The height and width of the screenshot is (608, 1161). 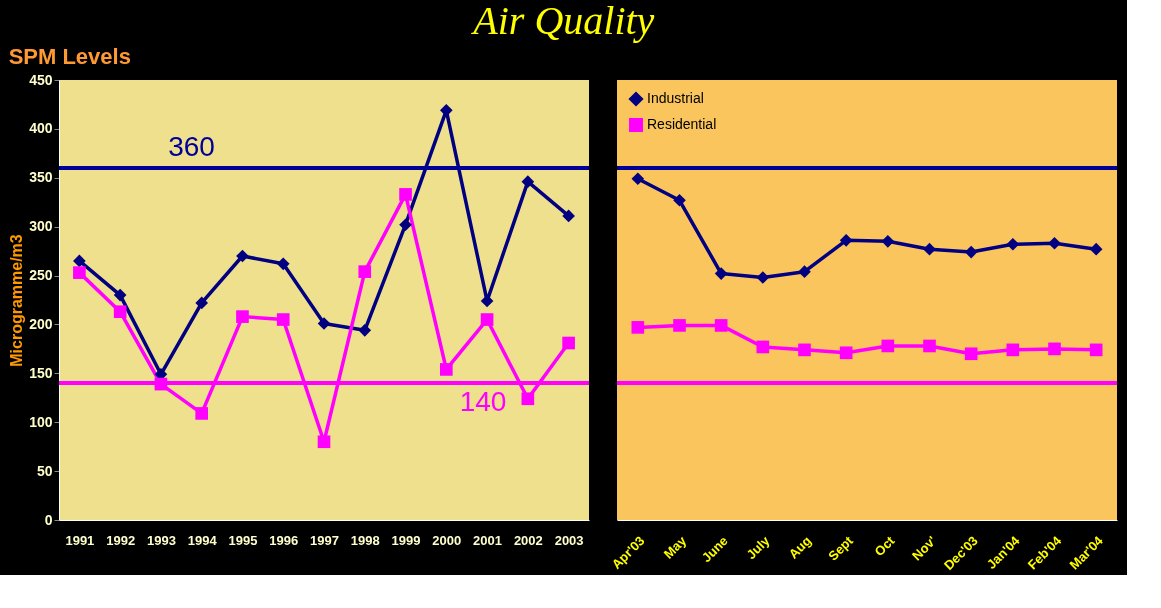 I want to click on y-tick-label: 0, so click(x=48, y=519).